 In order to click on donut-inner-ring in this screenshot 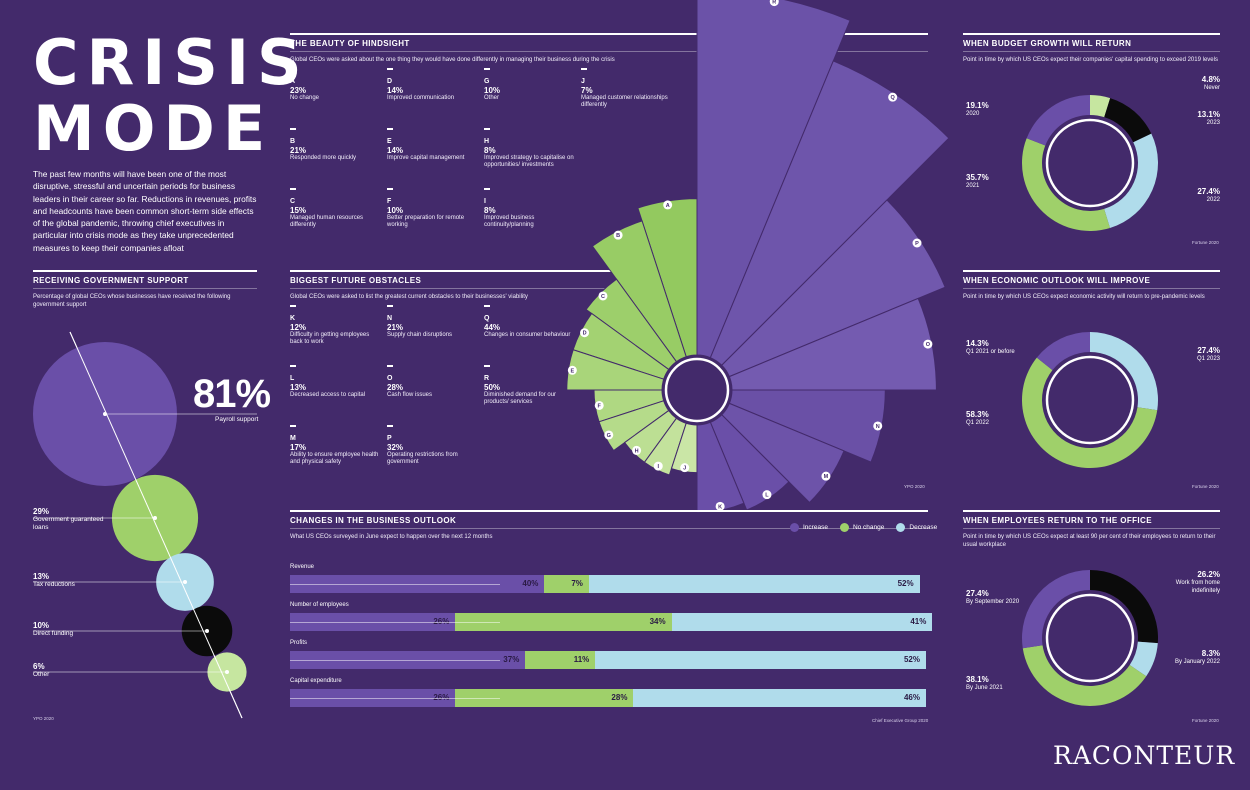, I will do `click(1090, 163)`.